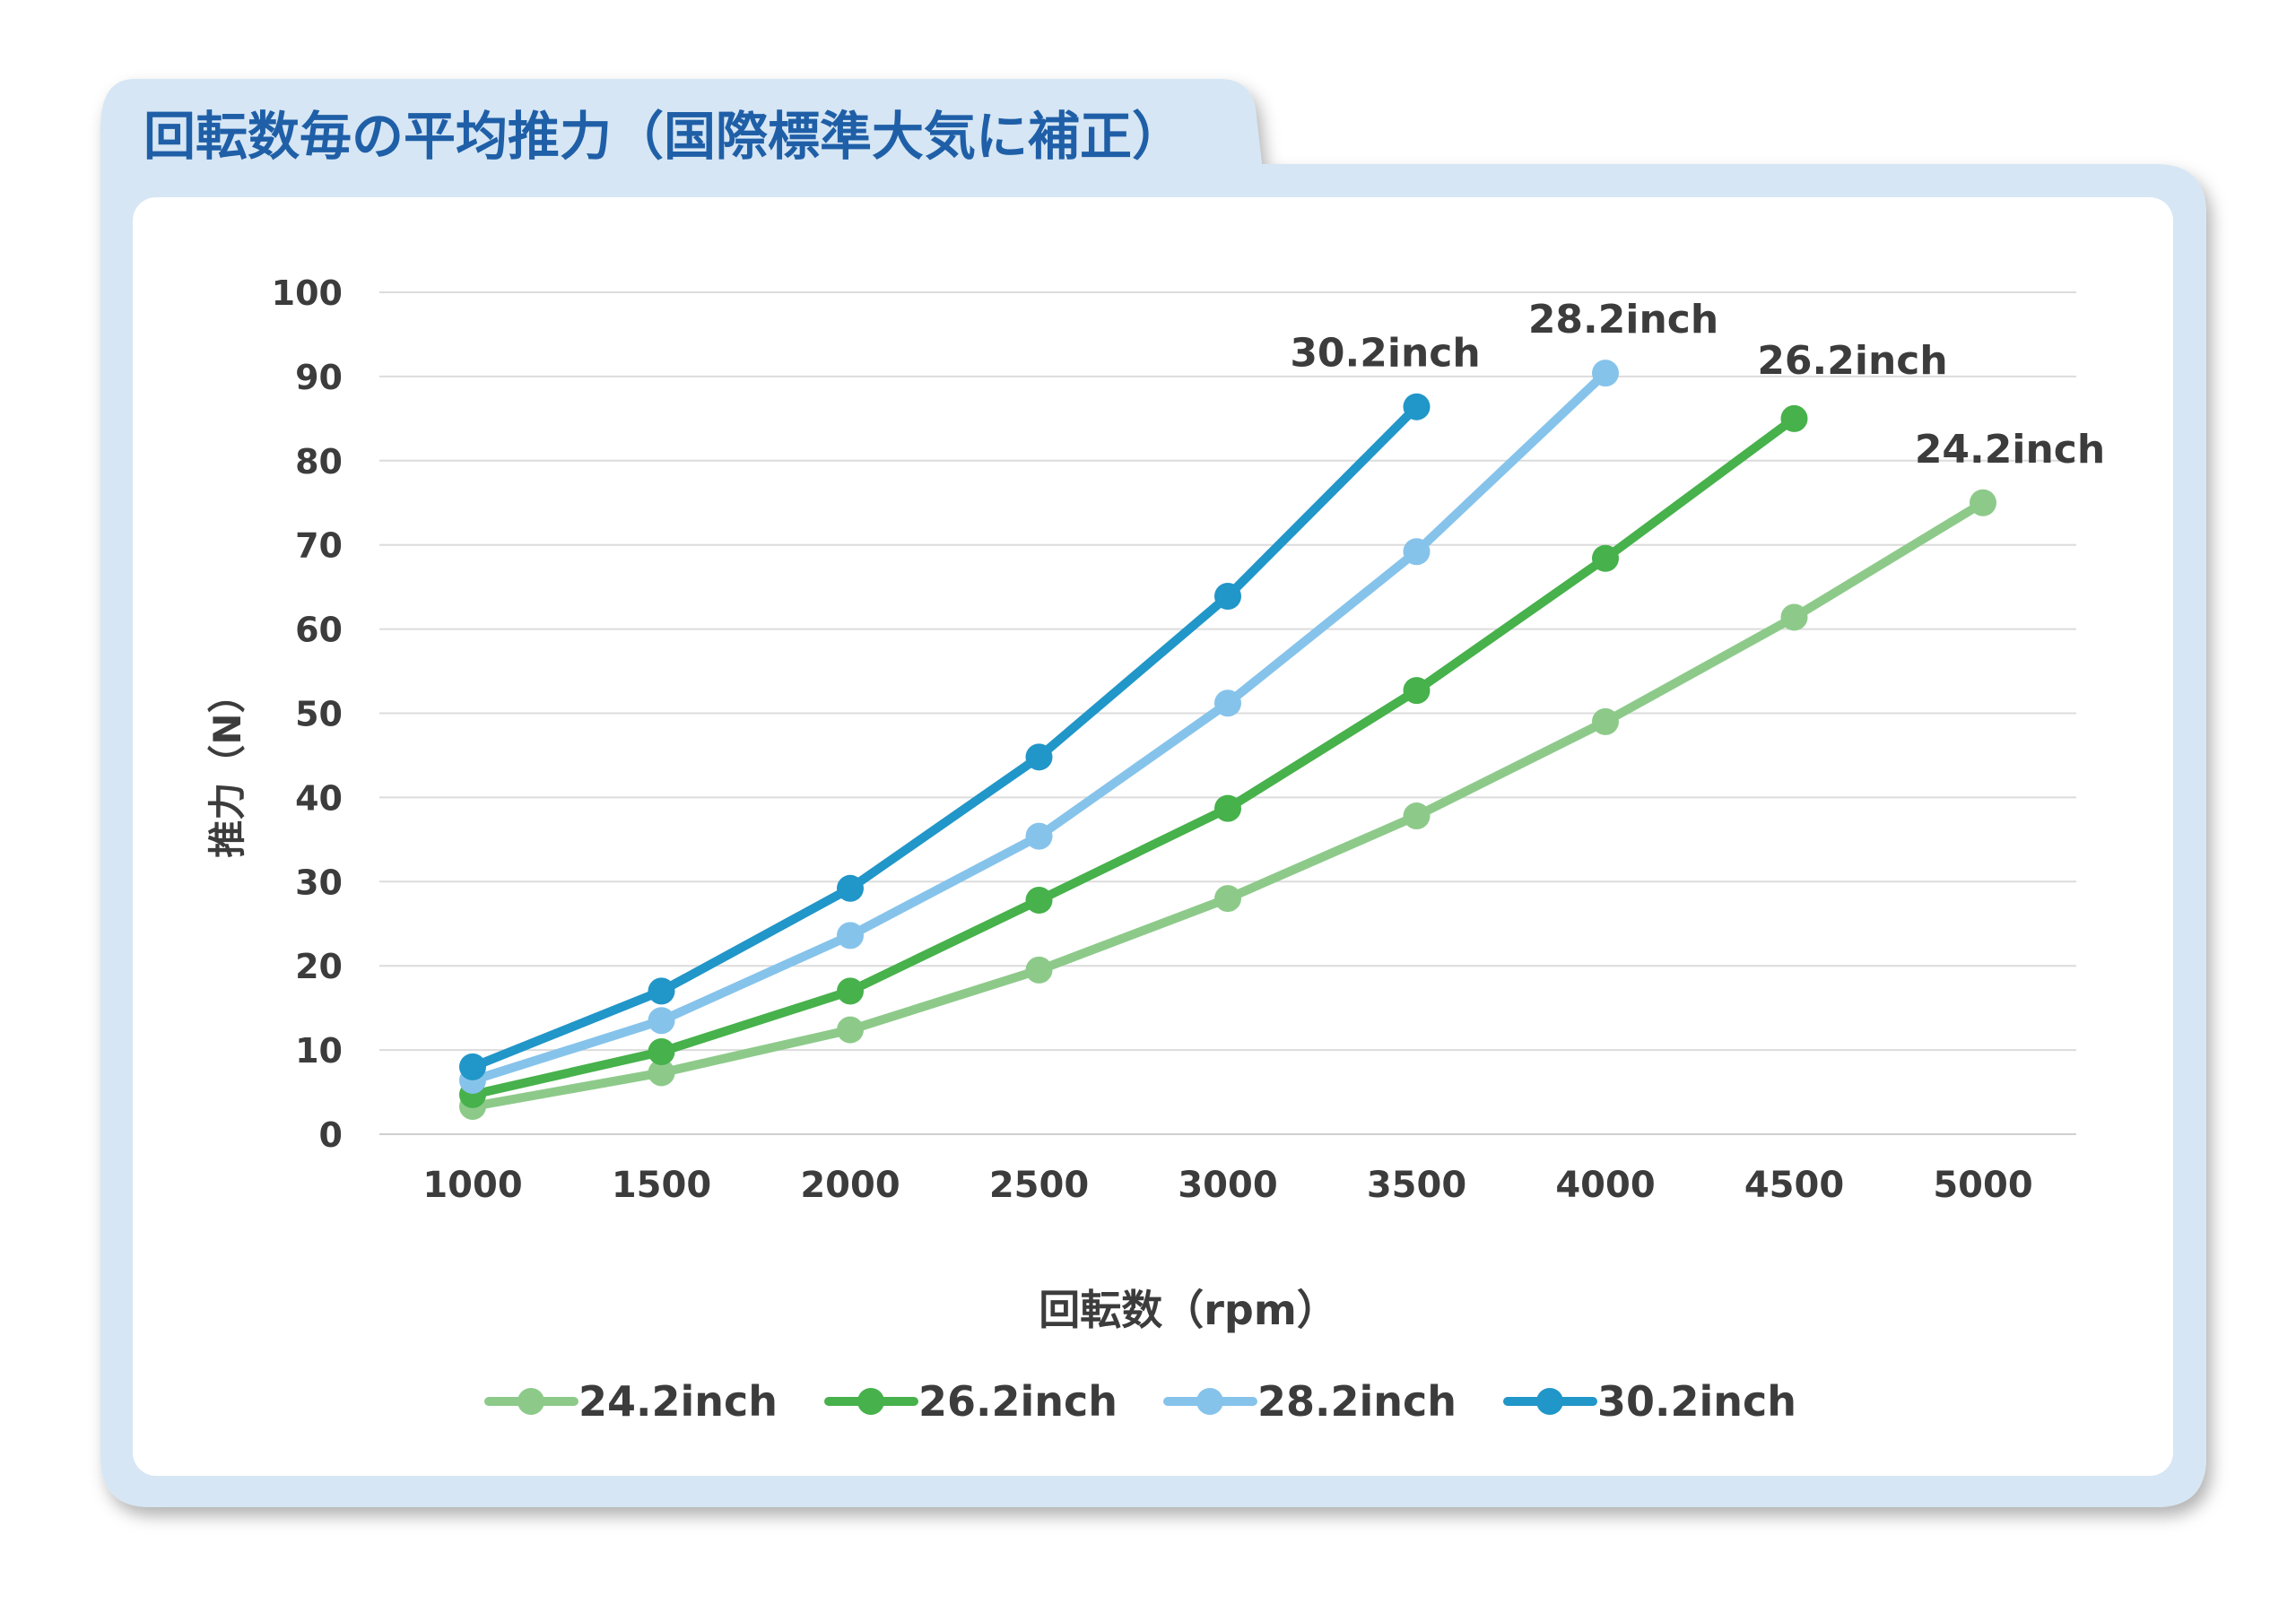 The image size is (2296, 1613). Describe the element at coordinates (1140, 1401) in the screenshot. I see `legend: 24.2inch 26.2inch 28.2inch 30.2inch` at that location.